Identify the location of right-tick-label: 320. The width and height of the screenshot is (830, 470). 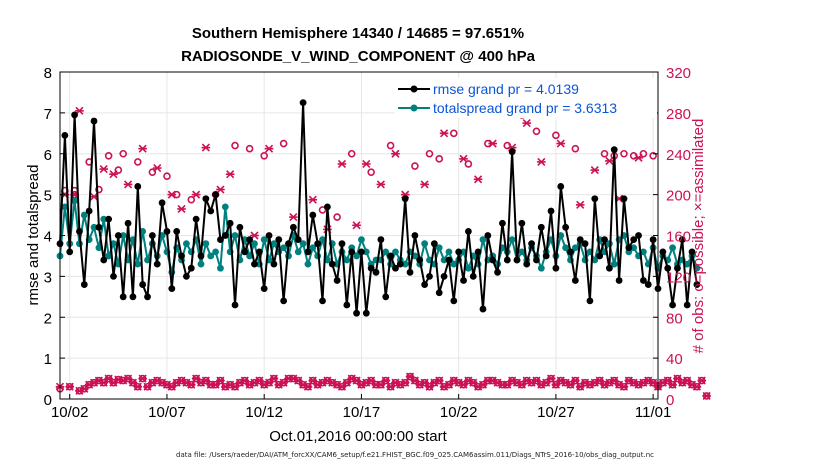
(678, 73).